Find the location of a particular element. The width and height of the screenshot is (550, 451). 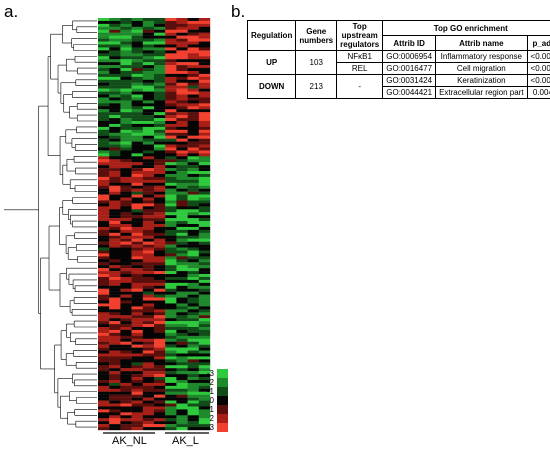

row-up-go-p: <0.001 is located at coordinates (538, 56).